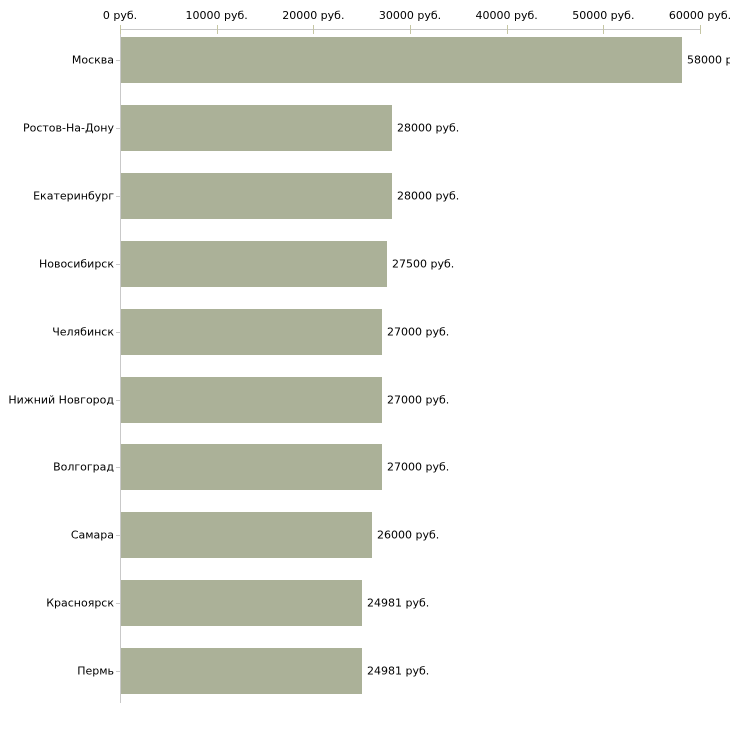  What do you see at coordinates (80, 603) in the screenshot?
I see `category-label: Красноярск` at bounding box center [80, 603].